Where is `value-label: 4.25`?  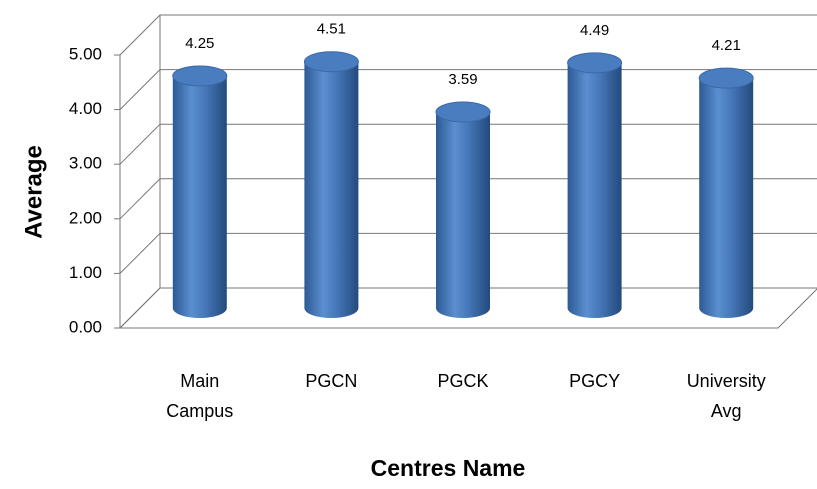
value-label: 4.25 is located at coordinates (199, 43).